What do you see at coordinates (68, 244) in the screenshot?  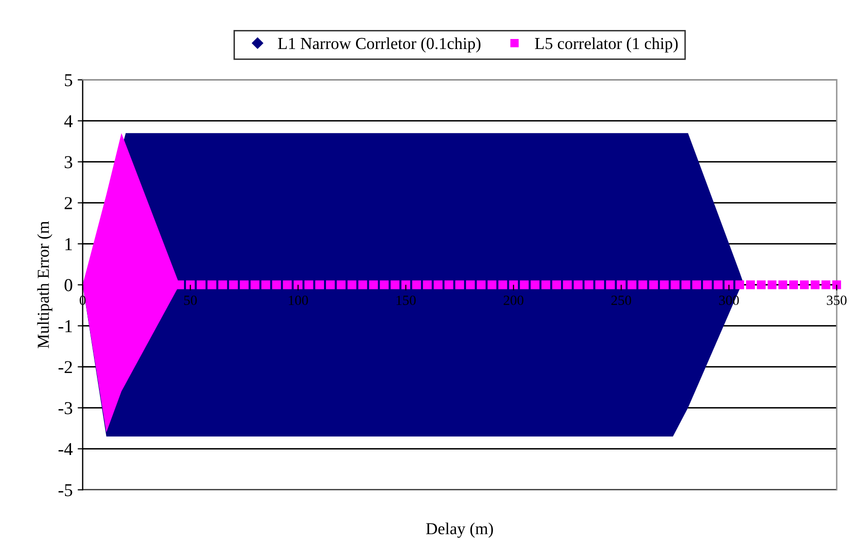 I see `y-tick-label: 1` at bounding box center [68, 244].